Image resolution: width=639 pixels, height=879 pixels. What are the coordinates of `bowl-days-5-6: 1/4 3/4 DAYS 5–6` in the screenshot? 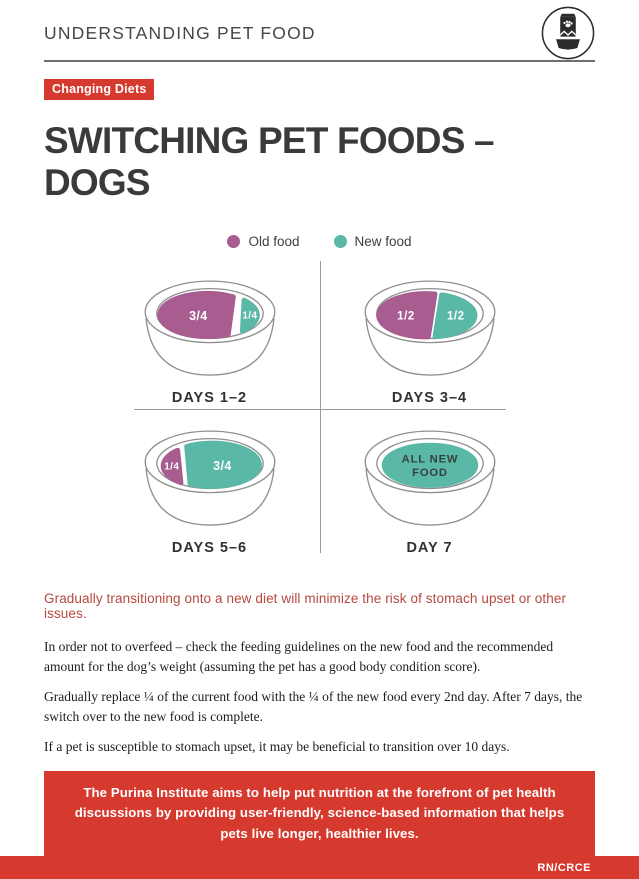 It's located at (210, 484).